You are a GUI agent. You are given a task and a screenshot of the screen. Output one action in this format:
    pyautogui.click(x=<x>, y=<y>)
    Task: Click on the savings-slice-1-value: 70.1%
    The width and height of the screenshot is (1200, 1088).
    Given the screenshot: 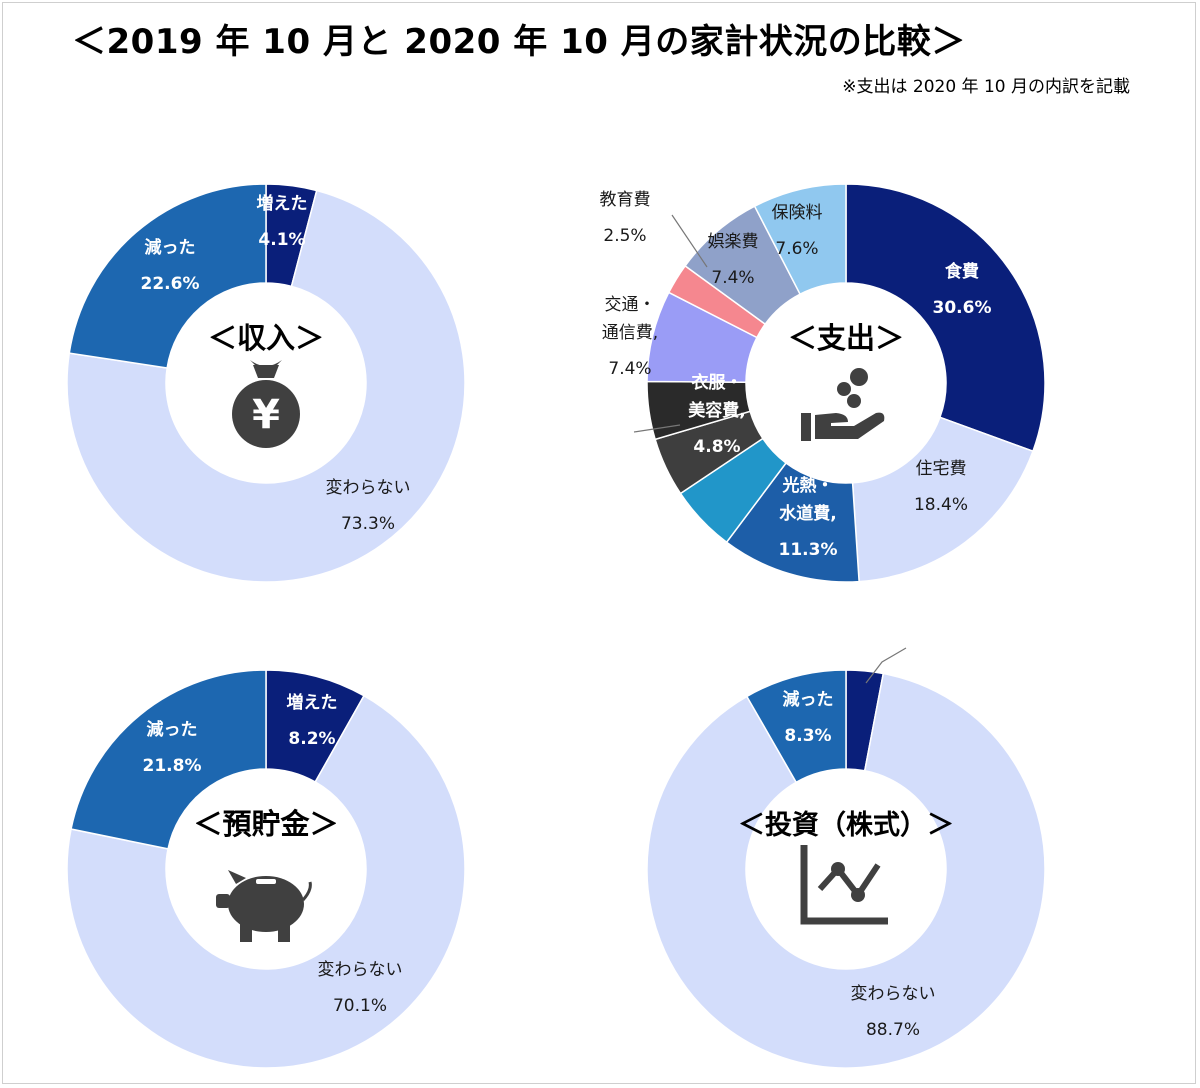 What is the action you would take?
    pyautogui.click(x=360, y=1006)
    